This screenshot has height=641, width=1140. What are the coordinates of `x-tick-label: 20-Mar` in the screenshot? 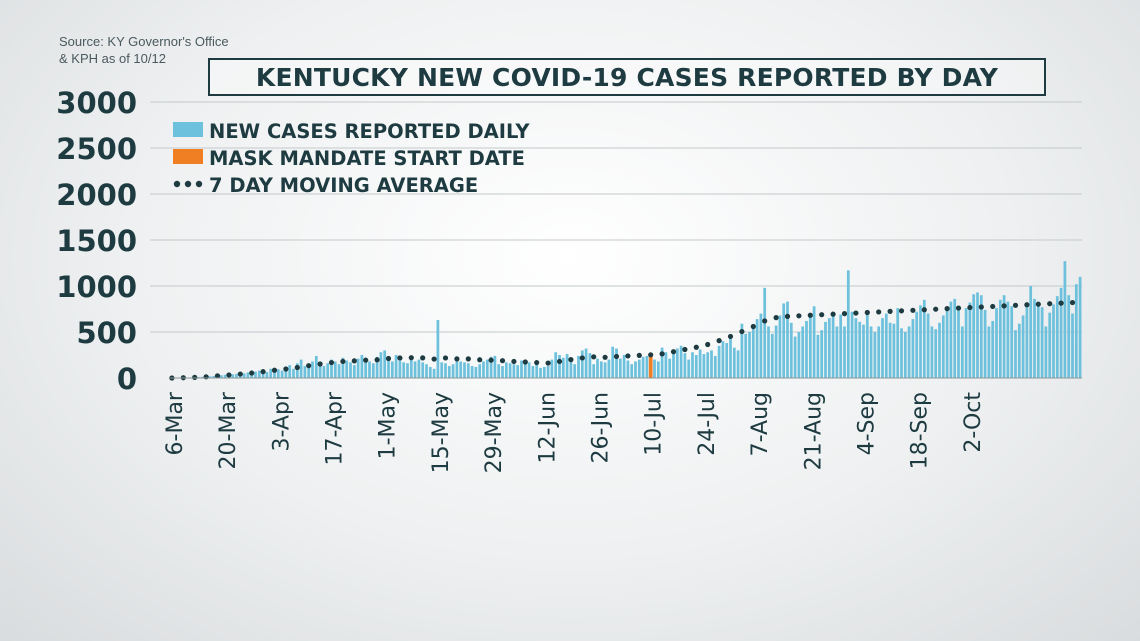 It's located at (228, 430).